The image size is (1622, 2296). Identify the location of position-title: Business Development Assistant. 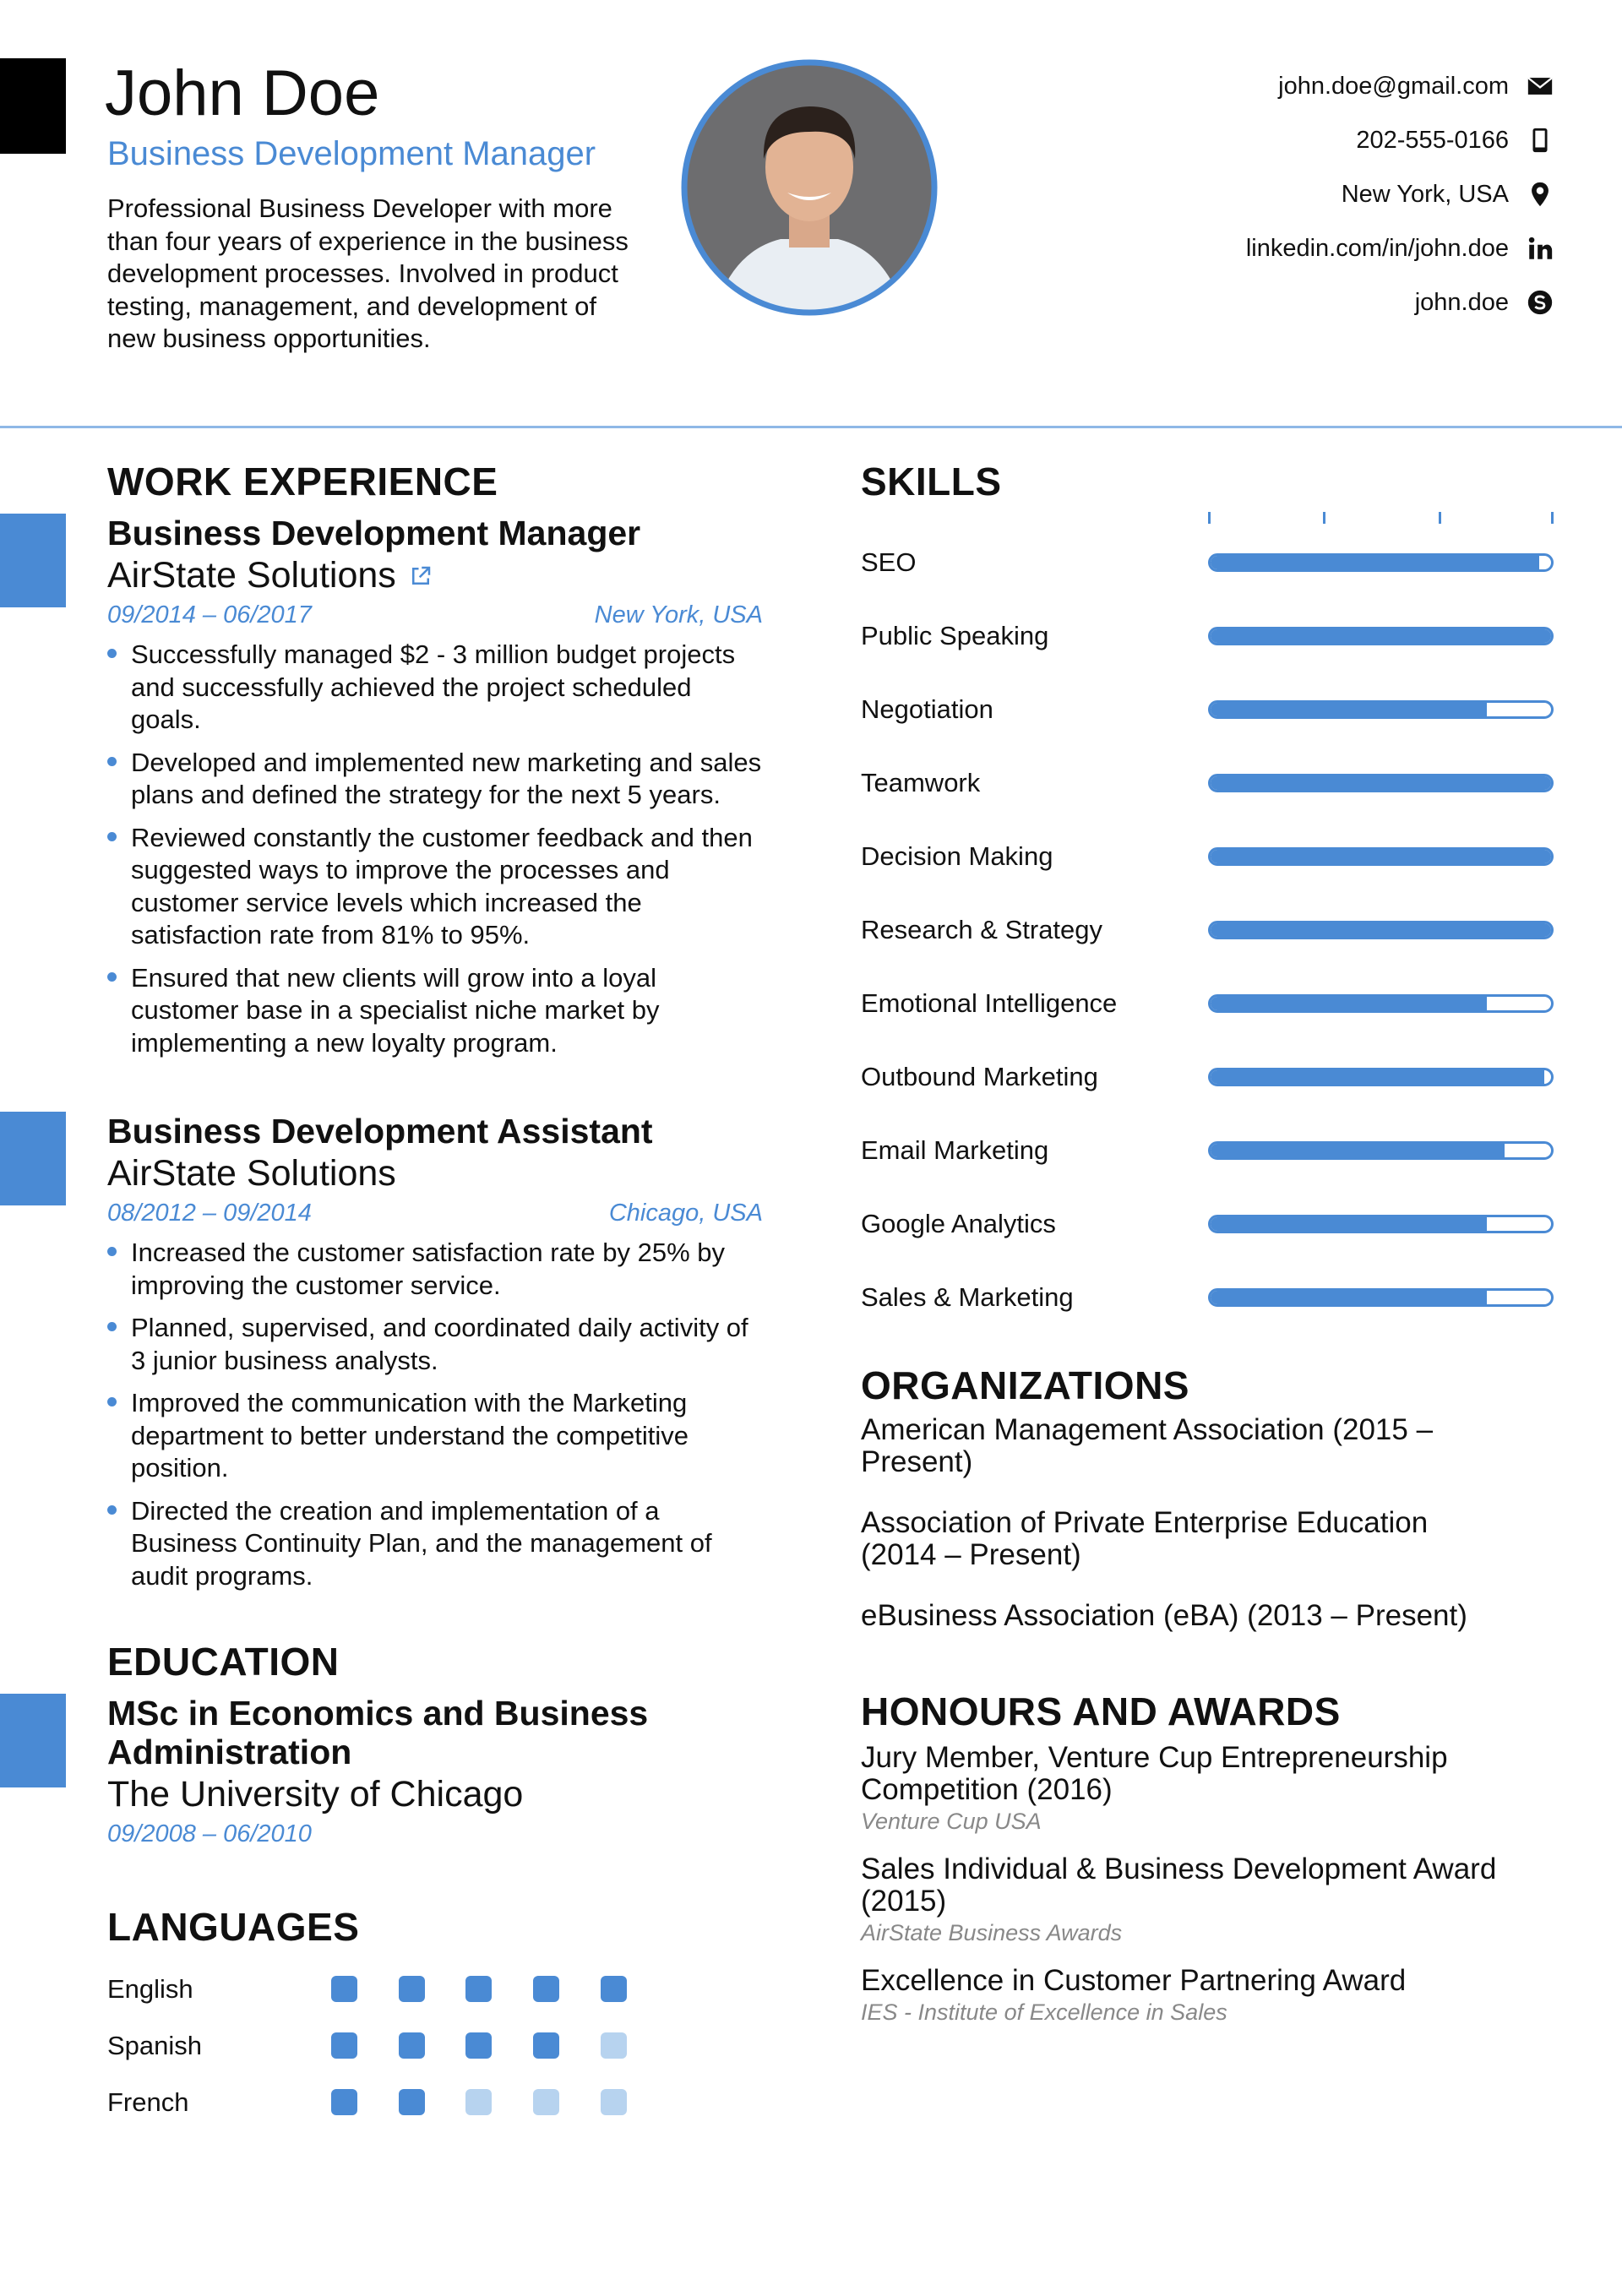
(380, 1131).